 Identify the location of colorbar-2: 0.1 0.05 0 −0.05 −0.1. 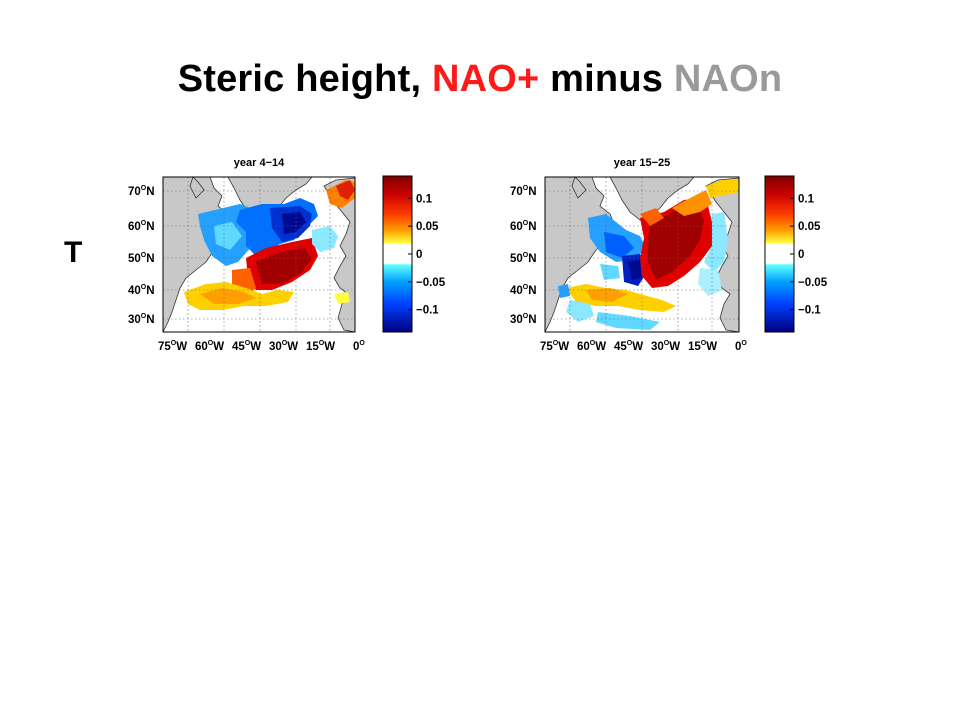
(796, 254).